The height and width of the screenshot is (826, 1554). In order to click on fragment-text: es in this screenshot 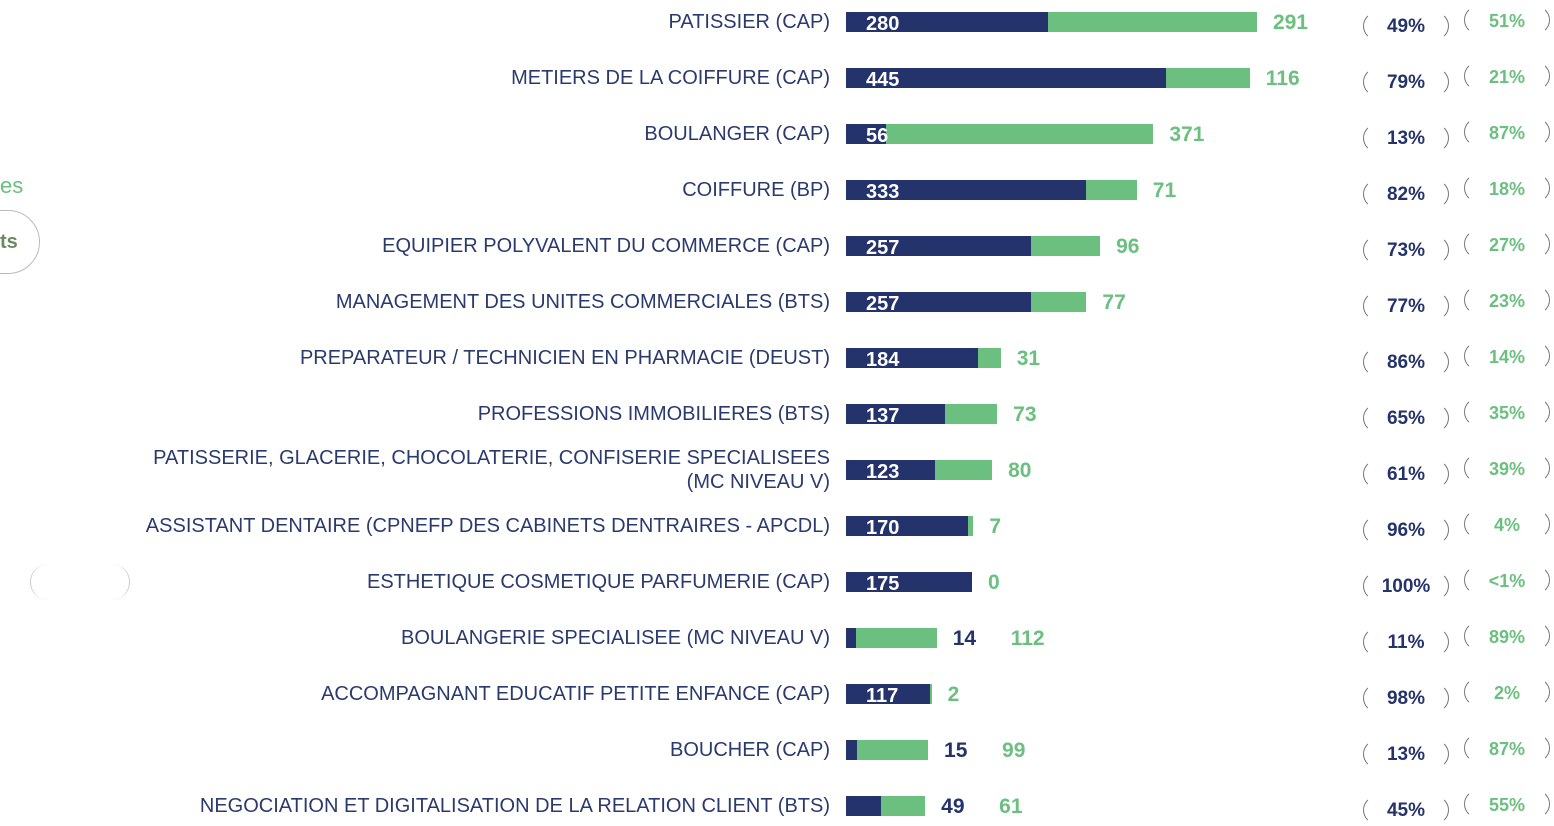, I will do `click(12, 185)`.